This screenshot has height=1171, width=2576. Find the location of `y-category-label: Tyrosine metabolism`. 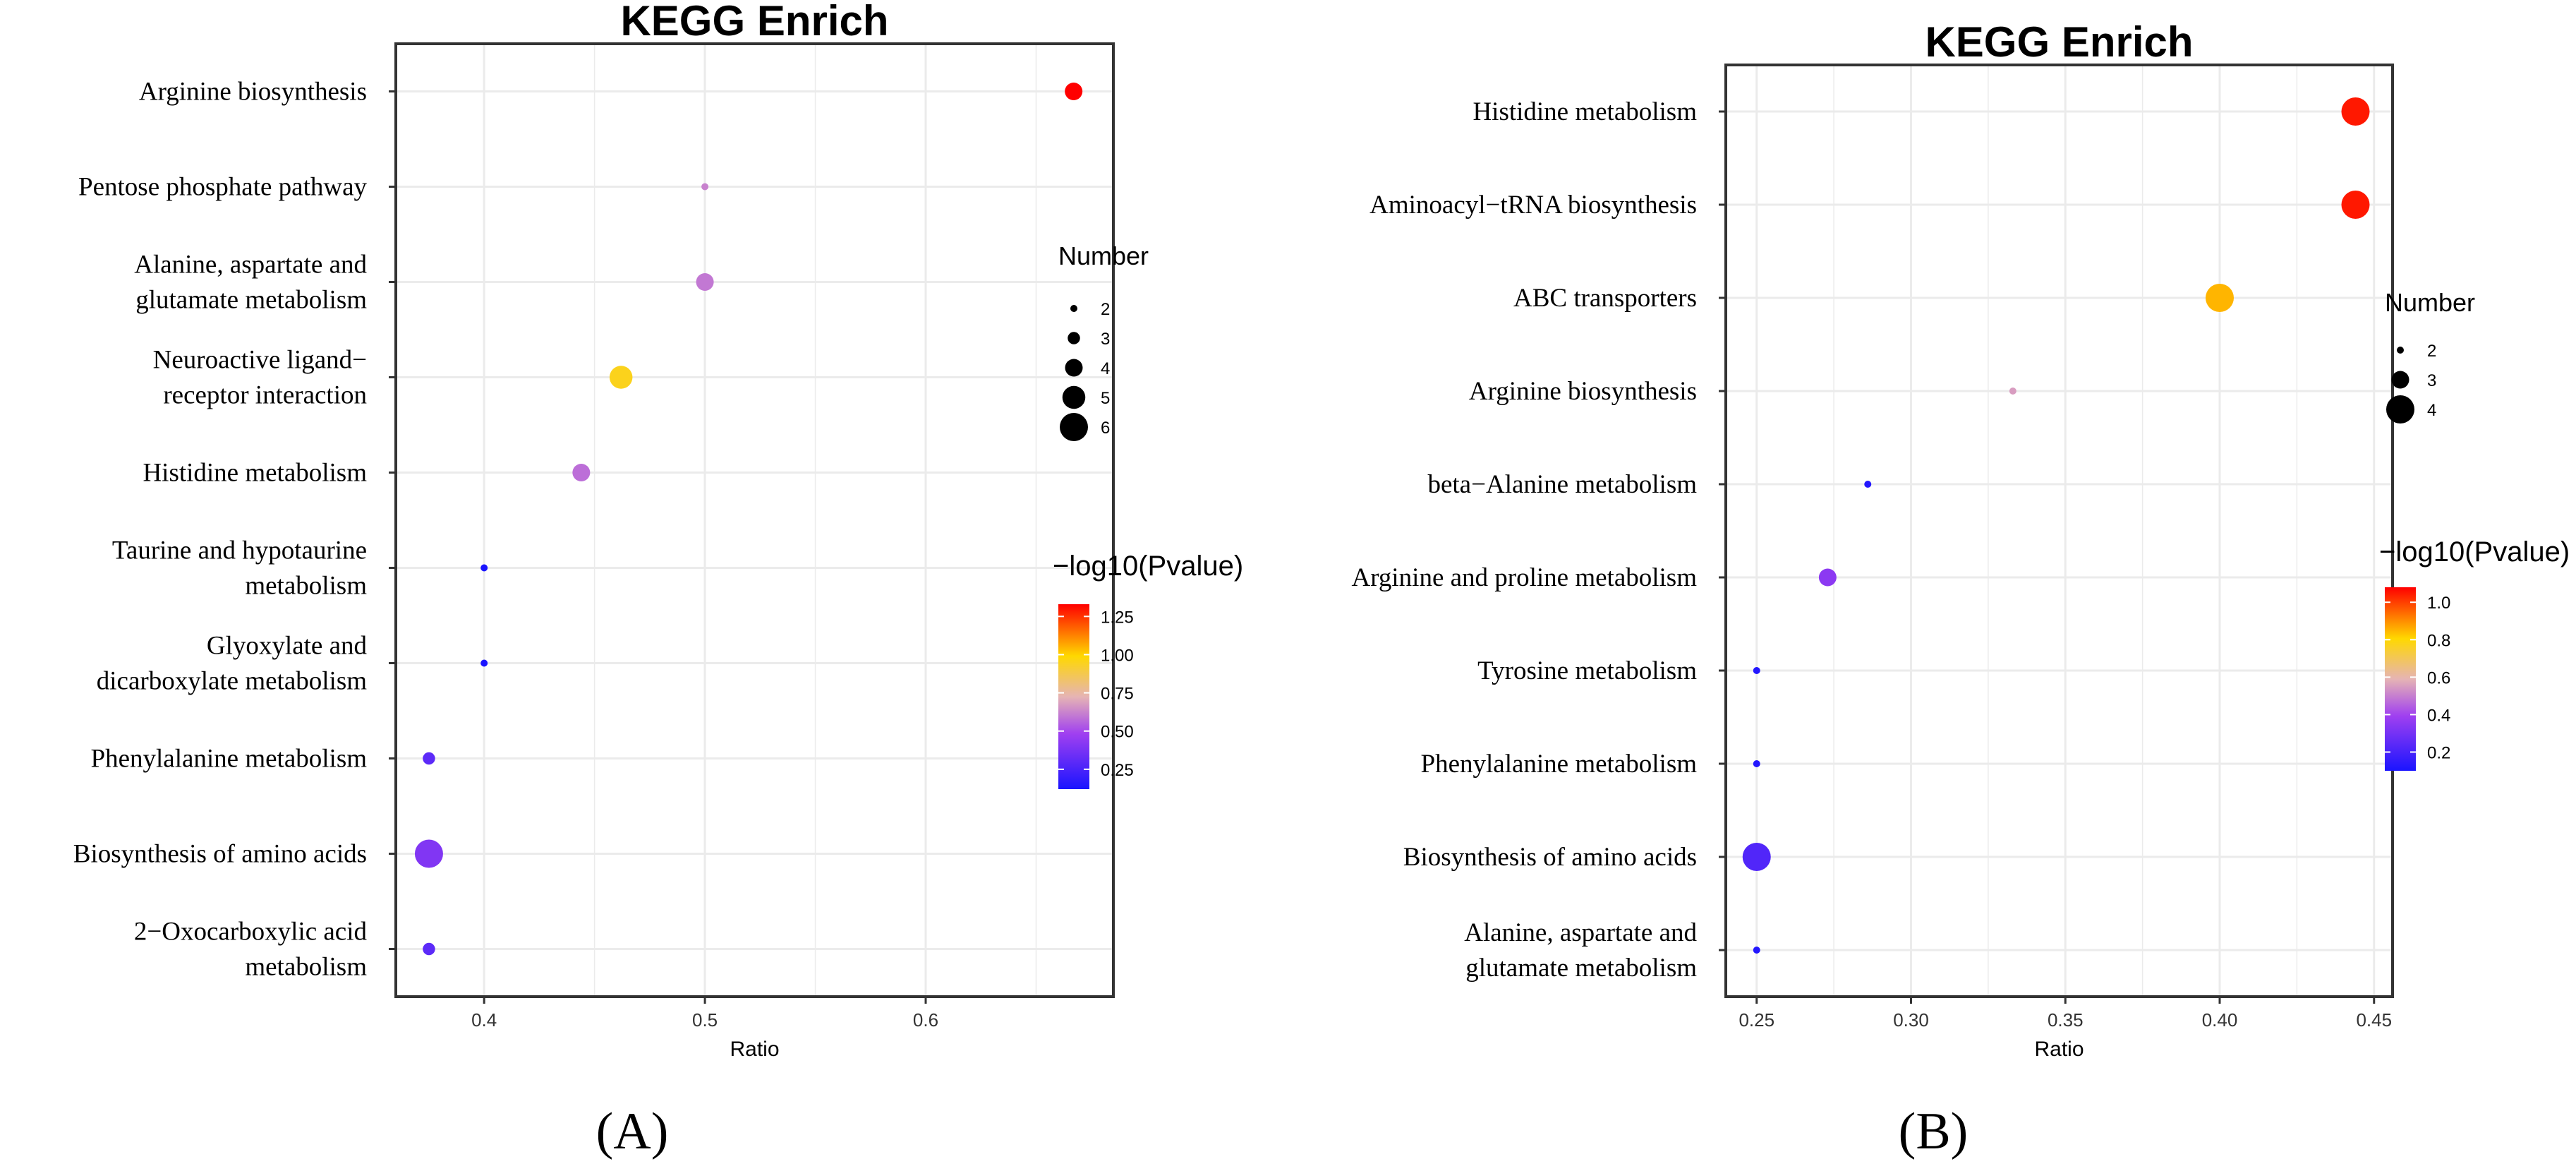

y-category-label: Tyrosine metabolism is located at coordinates (1587, 670).